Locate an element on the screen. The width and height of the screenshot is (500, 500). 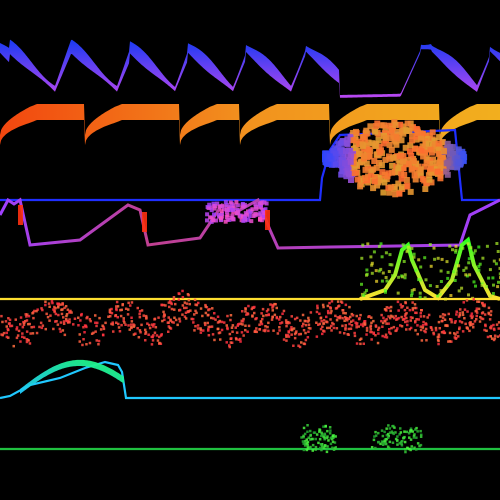
blue-orange-scatter-cloud is located at coordinates (395, 158).